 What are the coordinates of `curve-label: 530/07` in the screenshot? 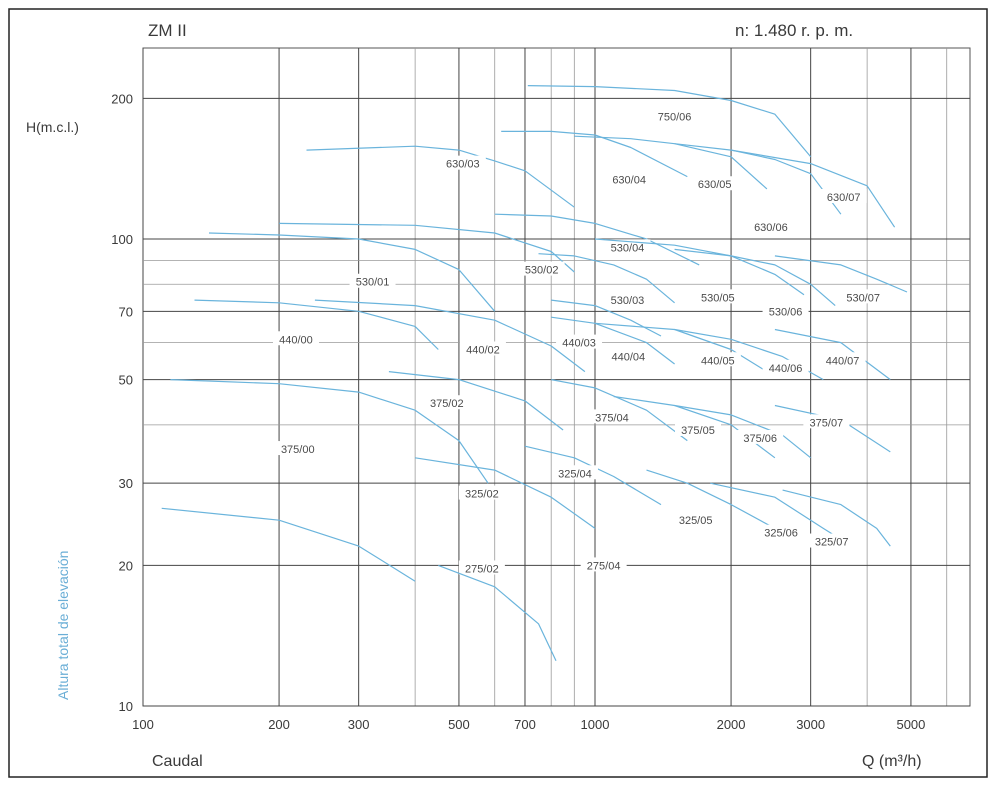 It's located at (863, 298).